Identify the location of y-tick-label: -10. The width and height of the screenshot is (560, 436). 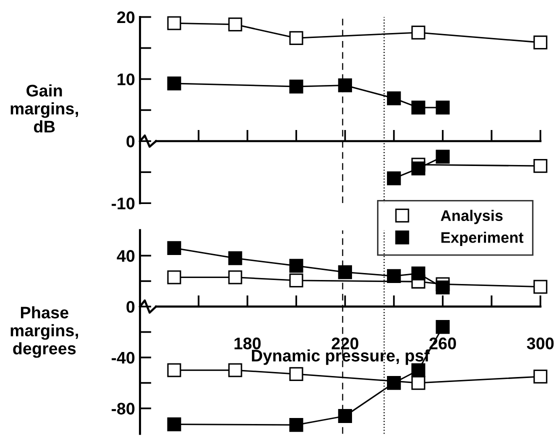
(123, 204).